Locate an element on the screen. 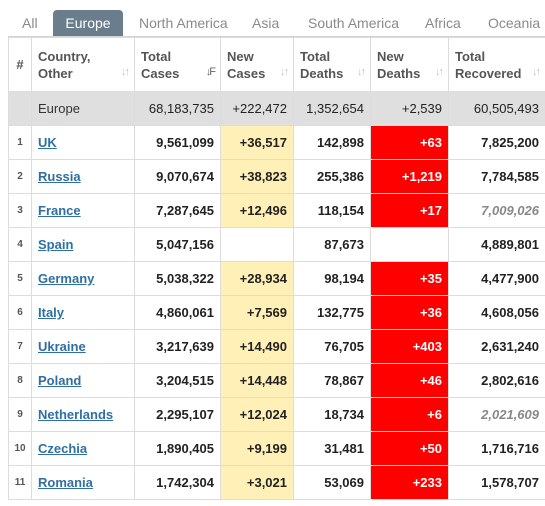 This screenshot has height=506, width=545. table-row: 1 UK 9,561,099 +36,517 142,898 +63 7,825,200 is located at coordinates (276, 142).